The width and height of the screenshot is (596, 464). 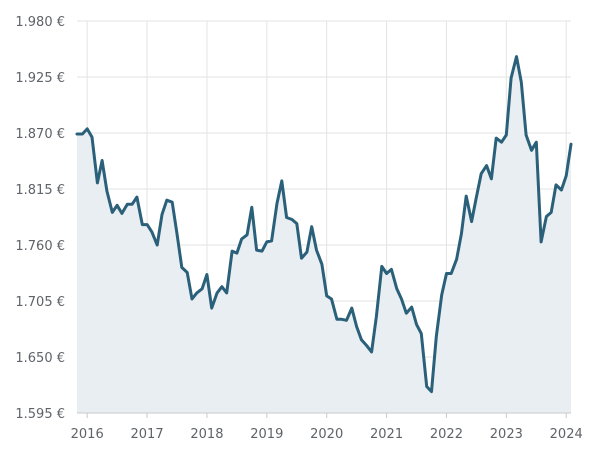 I want to click on y-tick-label: 1.705 €, so click(x=40, y=302).